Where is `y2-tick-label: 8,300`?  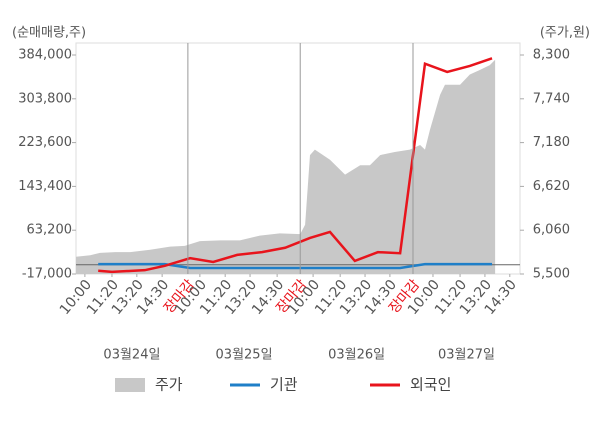
y2-tick-label: 8,300 is located at coordinates (551, 55).